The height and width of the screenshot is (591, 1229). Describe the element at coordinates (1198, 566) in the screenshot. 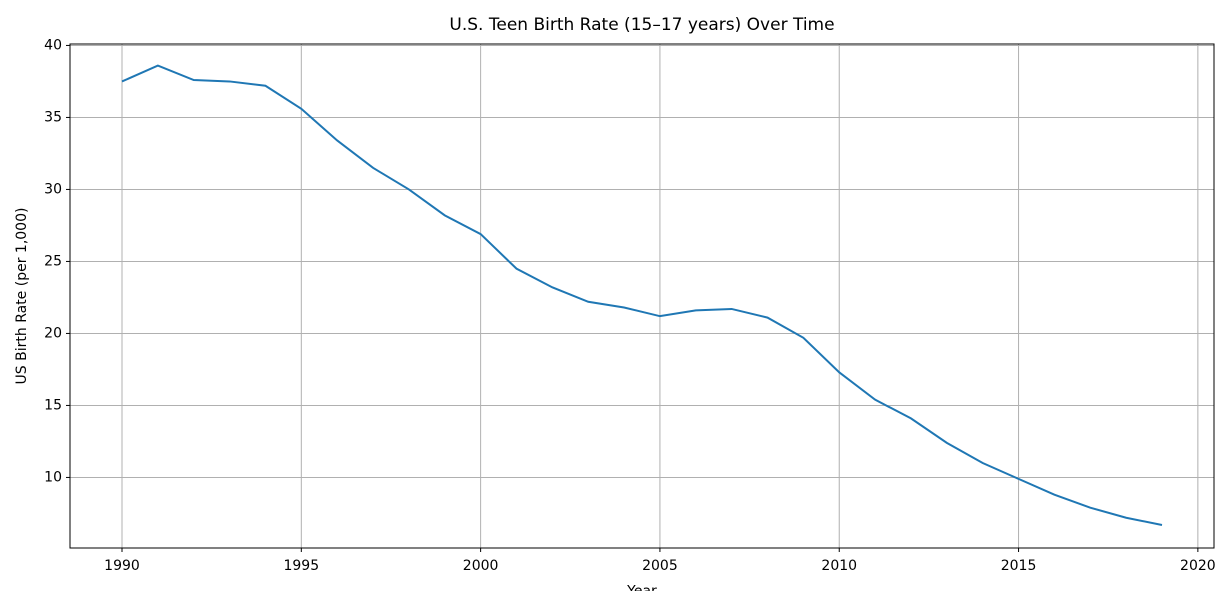

I see `x-tick-label: 2020` at that location.